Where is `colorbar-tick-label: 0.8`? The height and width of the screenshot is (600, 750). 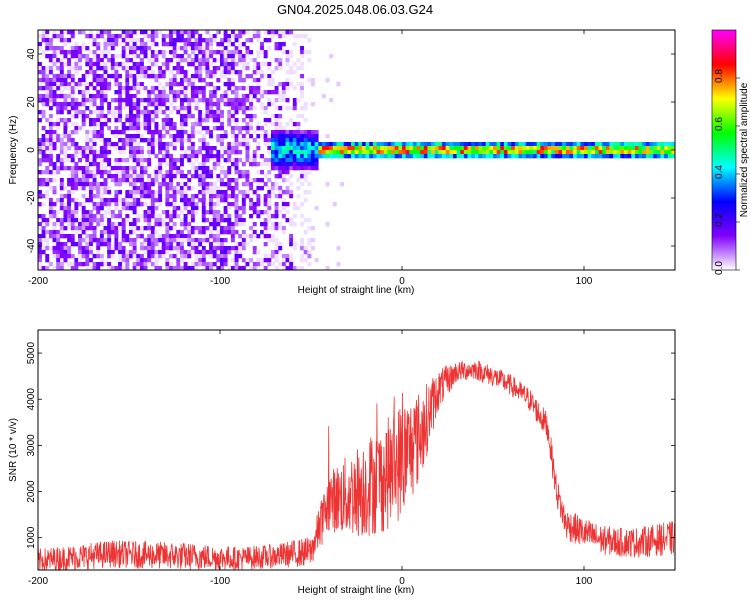
colorbar-tick-label: 0.8 is located at coordinates (719, 76).